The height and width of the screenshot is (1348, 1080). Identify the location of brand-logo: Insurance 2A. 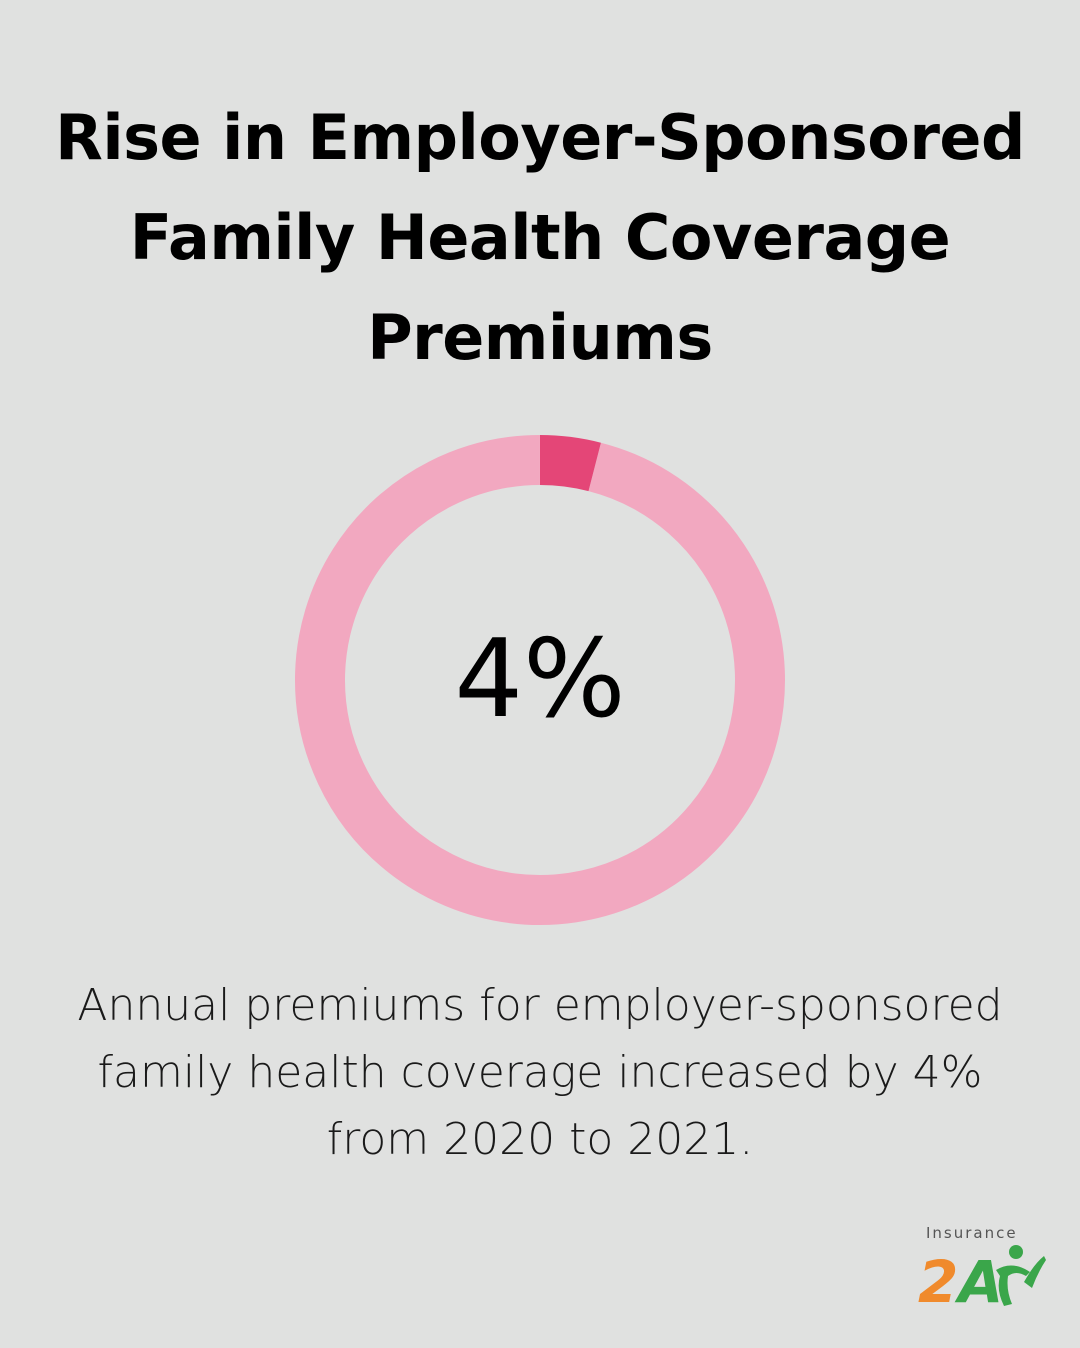
(980, 1269).